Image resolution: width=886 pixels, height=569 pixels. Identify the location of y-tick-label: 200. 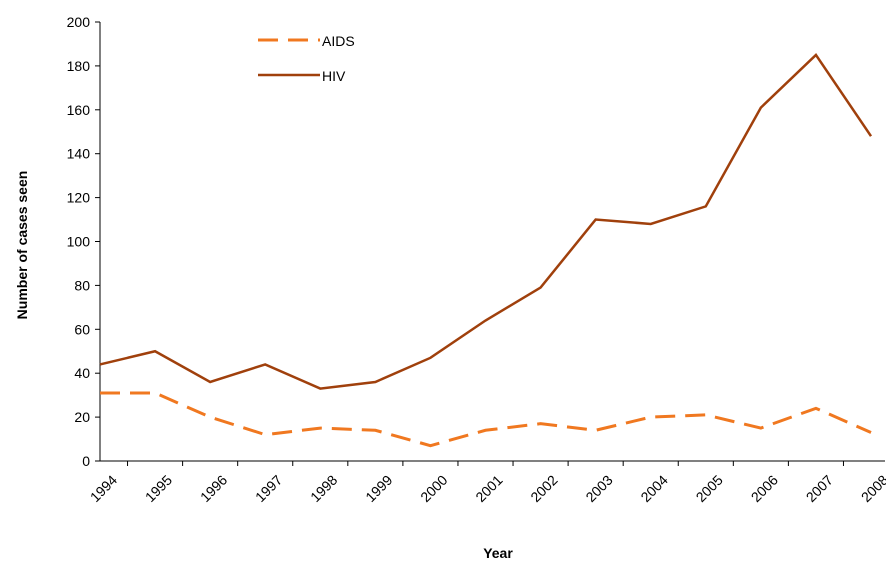
(79, 22).